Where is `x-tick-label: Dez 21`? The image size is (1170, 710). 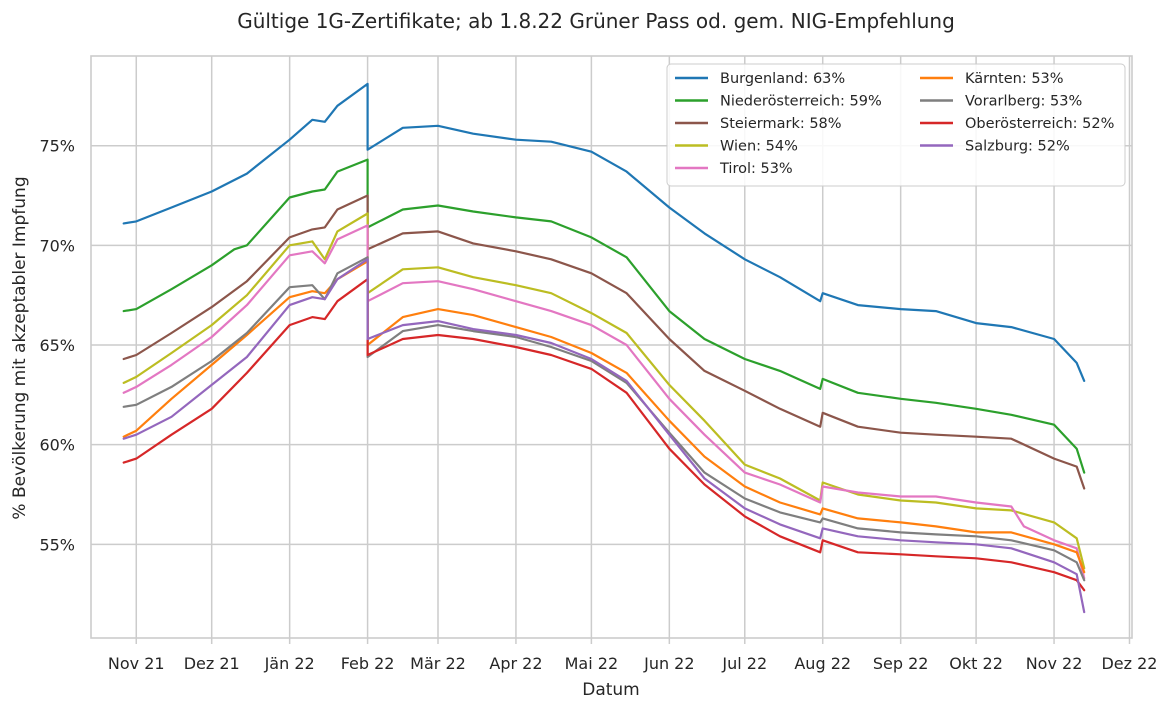
x-tick-label: Dez 21 is located at coordinates (212, 663).